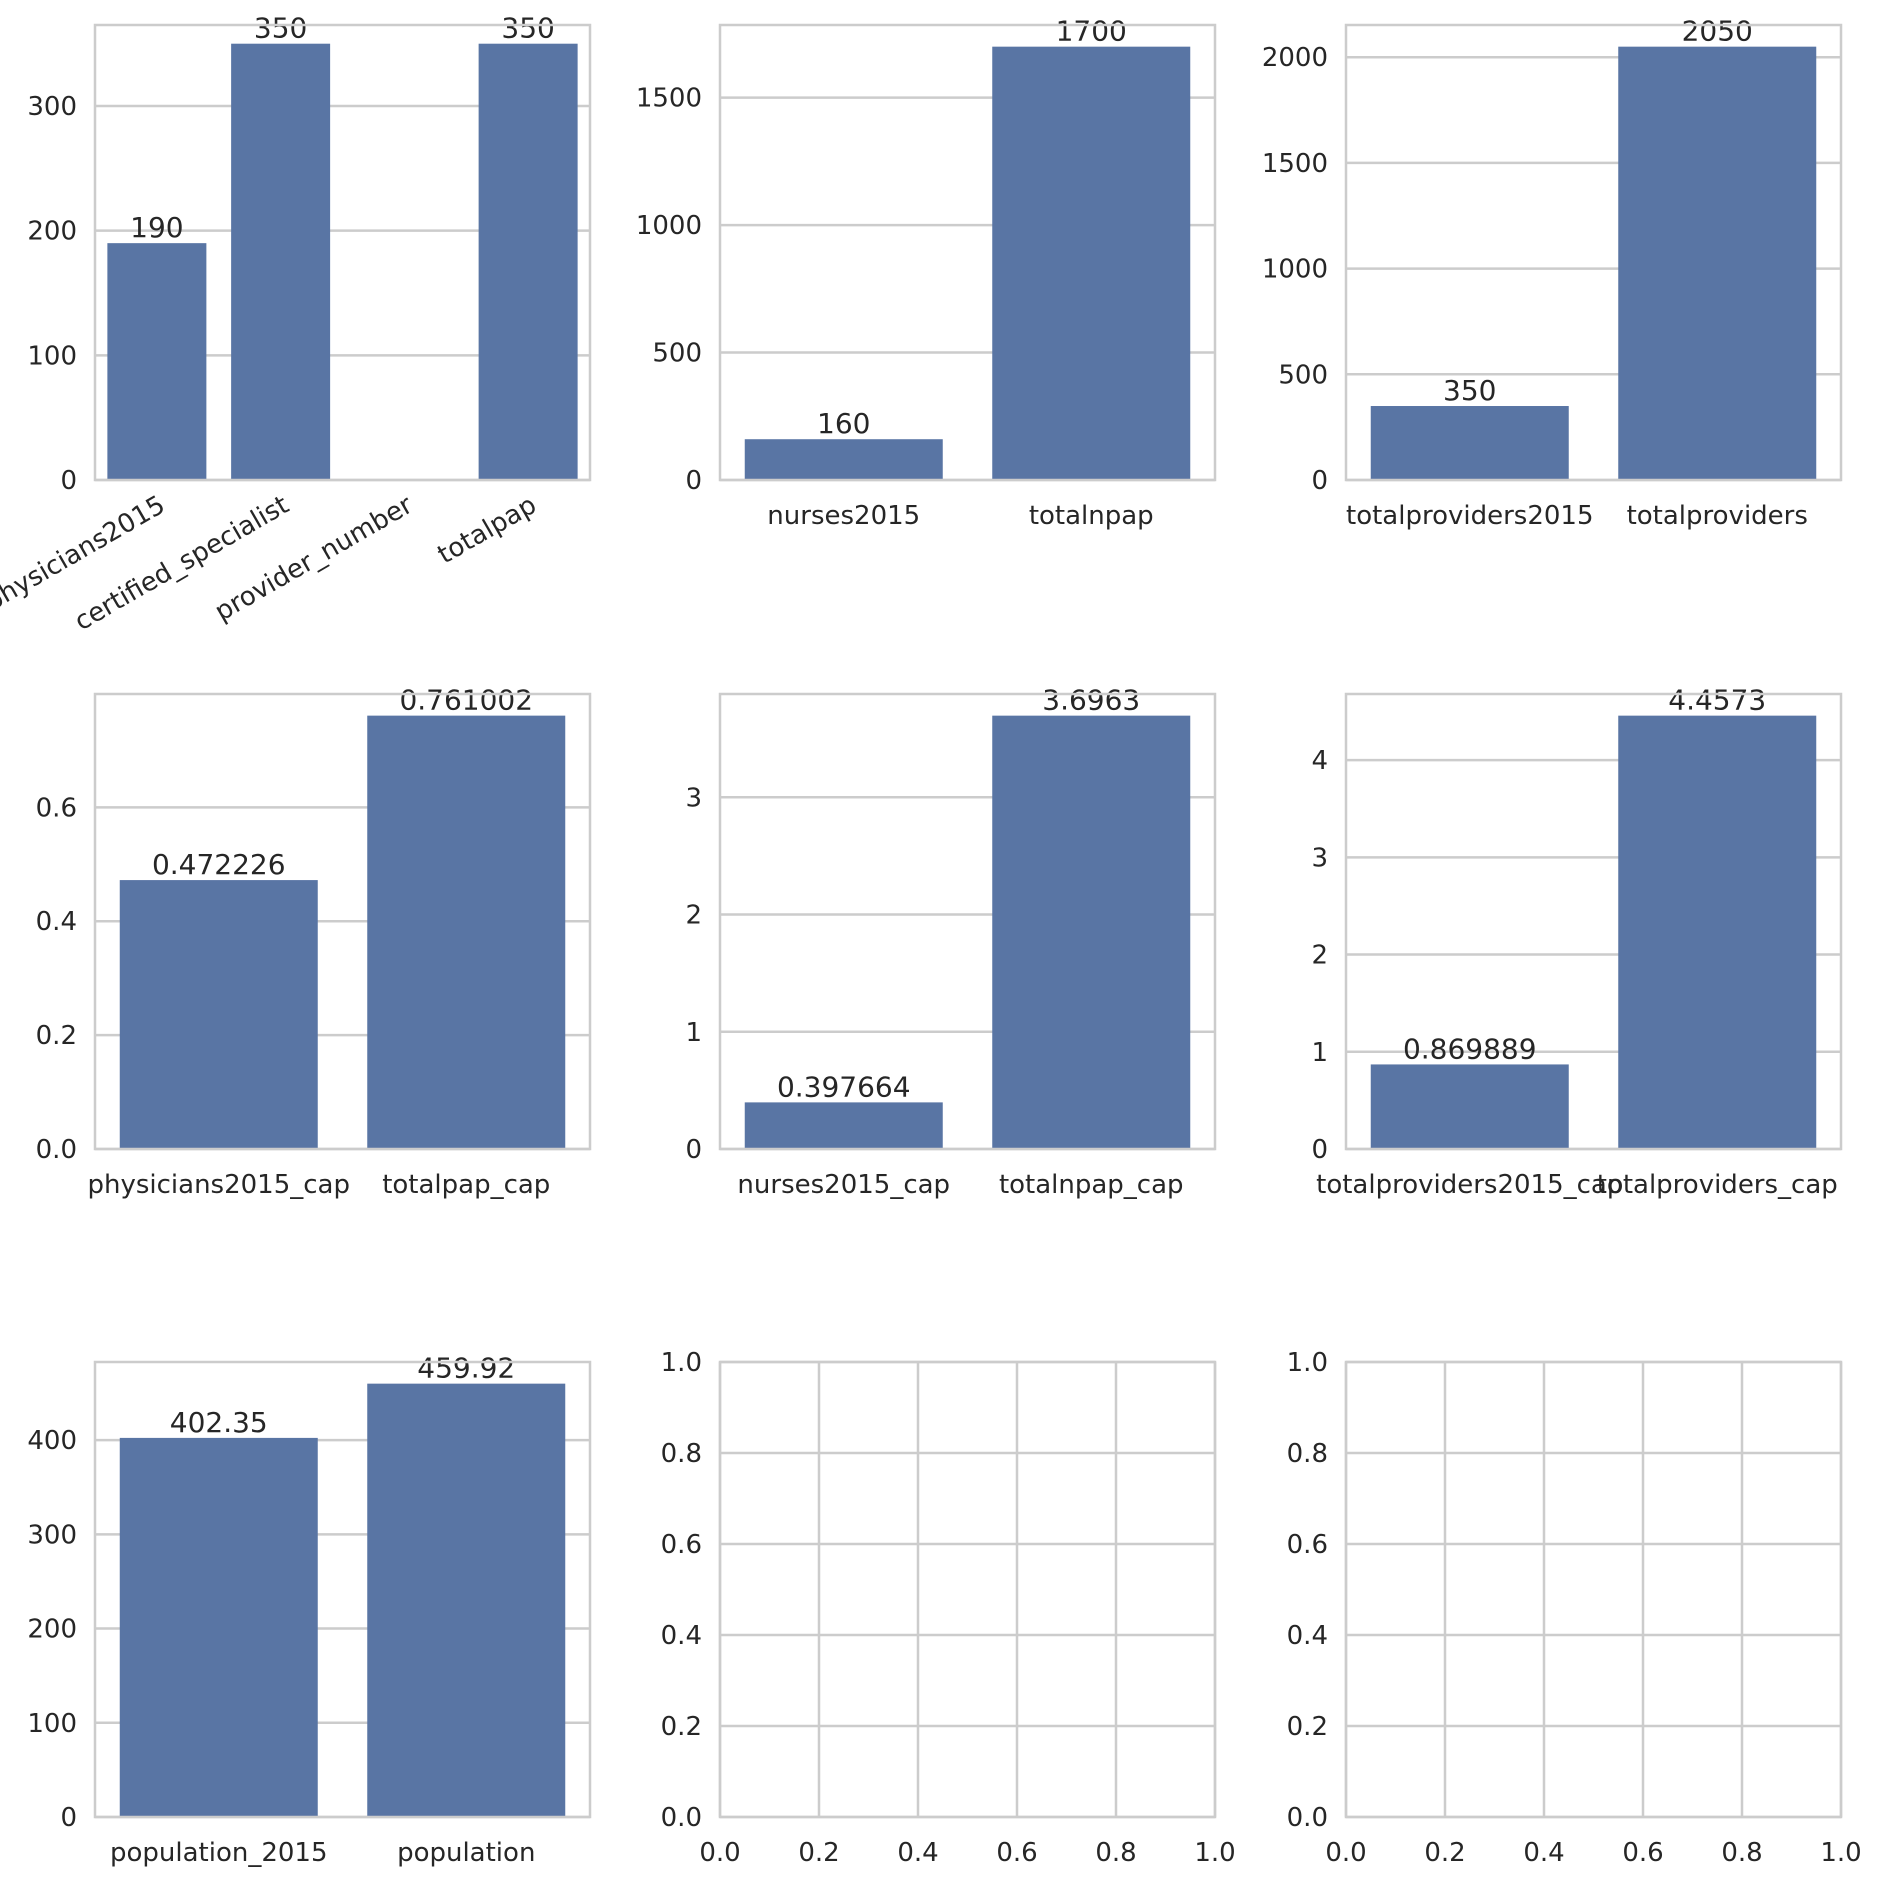 The image size is (1881, 1887). Describe the element at coordinates (314, 559) in the screenshot. I see `x-category-label: provider_number` at that location.